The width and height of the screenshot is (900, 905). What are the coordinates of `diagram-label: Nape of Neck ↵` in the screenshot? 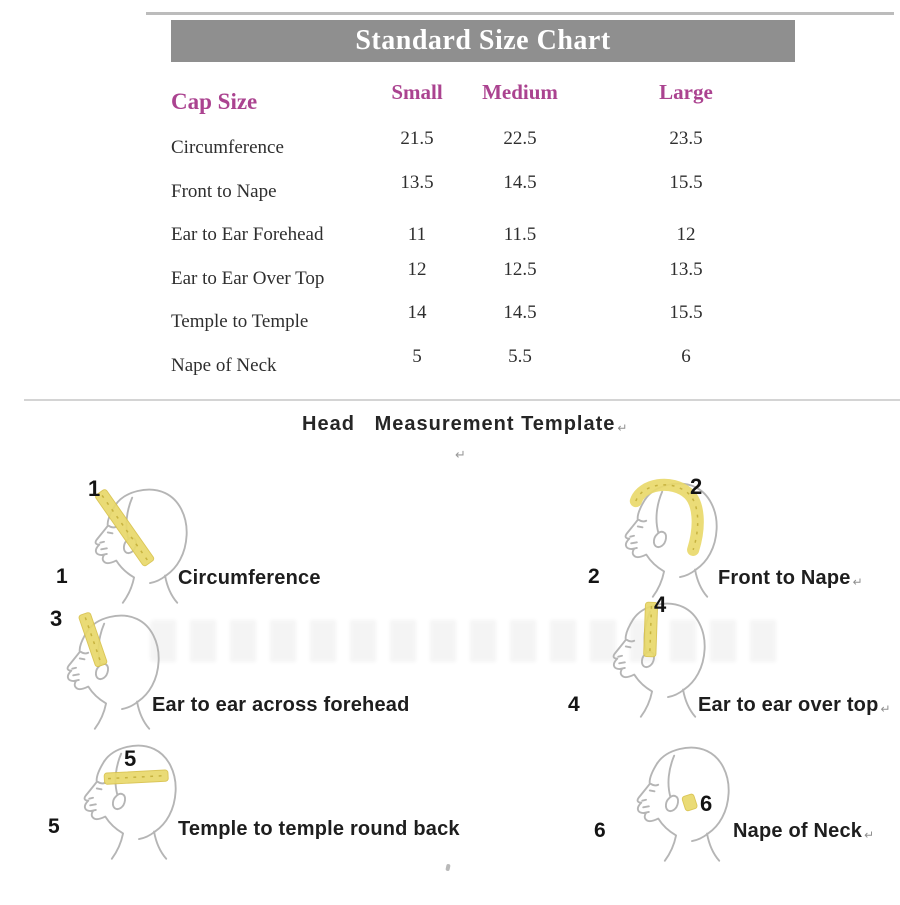 It's located at (804, 831).